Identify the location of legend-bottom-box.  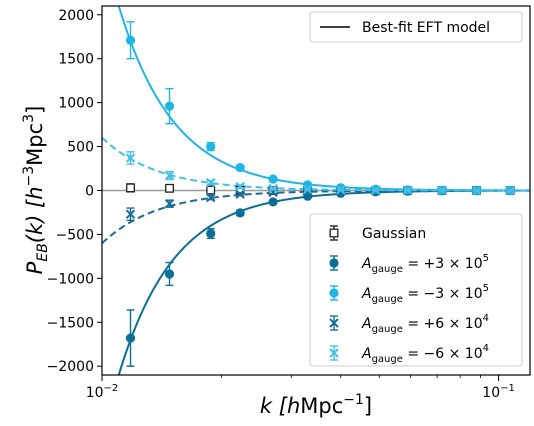
(416, 290).